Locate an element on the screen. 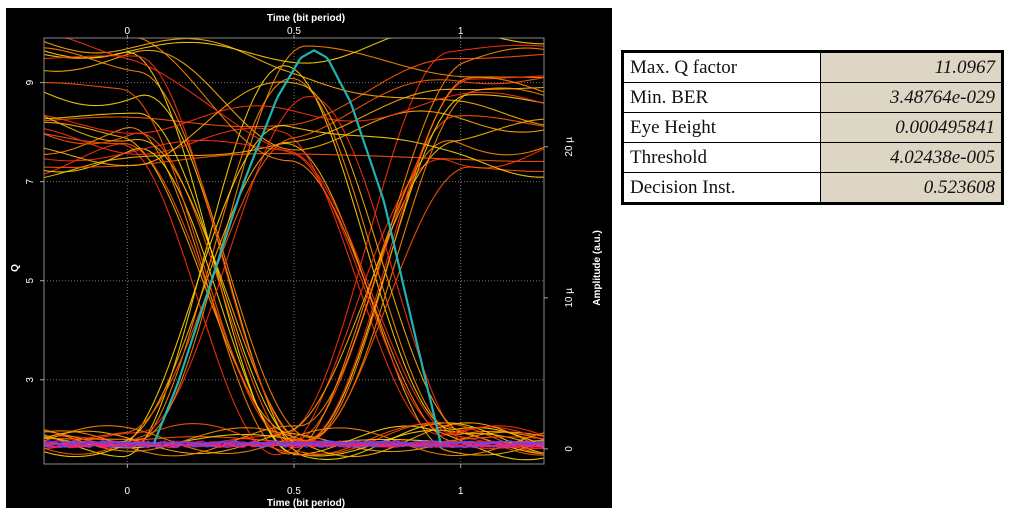 Image resolution: width=1017 pixels, height=512 pixels. x-tick-label-bottom: 0 is located at coordinates (128, 491).